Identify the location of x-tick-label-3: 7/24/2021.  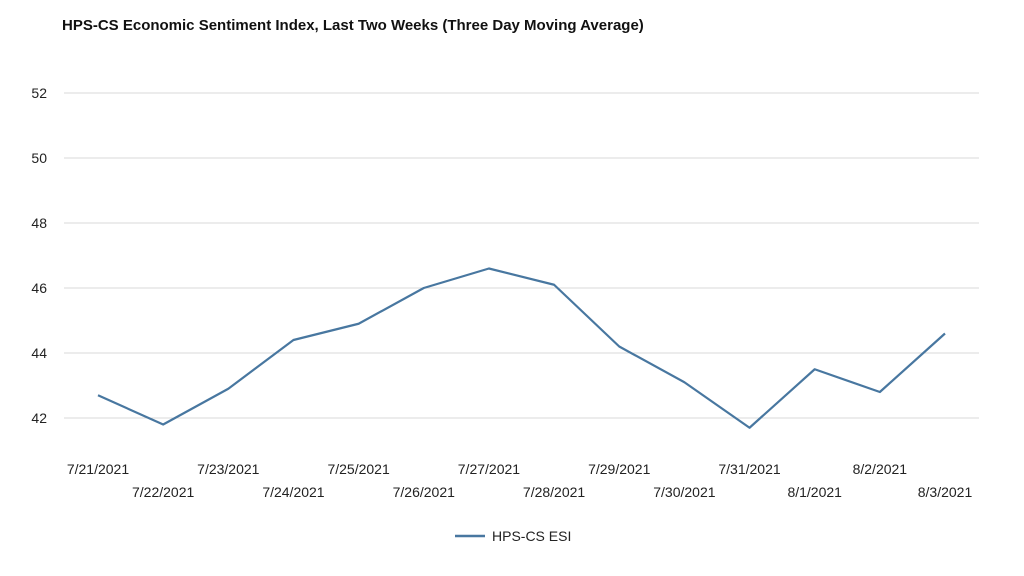
(293, 492).